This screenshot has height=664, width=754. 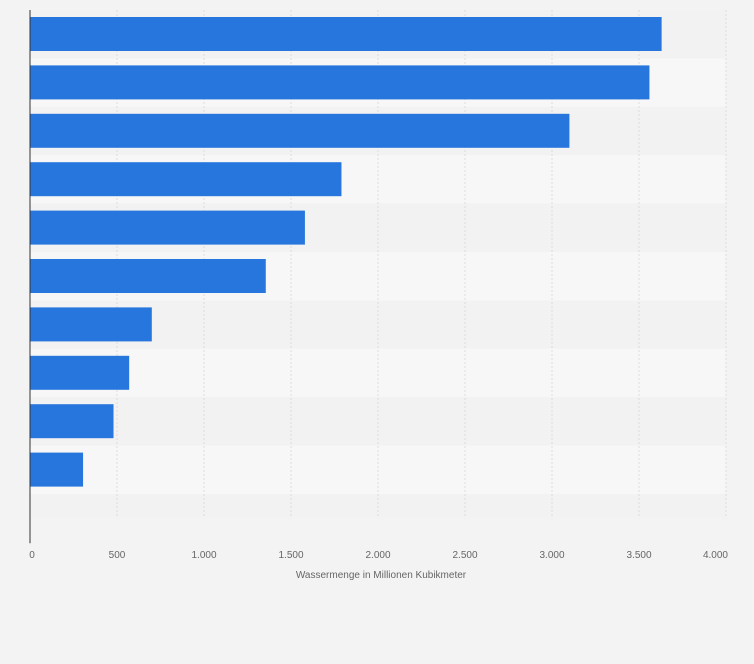 I want to click on x-tick-label: 4.000, so click(x=715, y=555).